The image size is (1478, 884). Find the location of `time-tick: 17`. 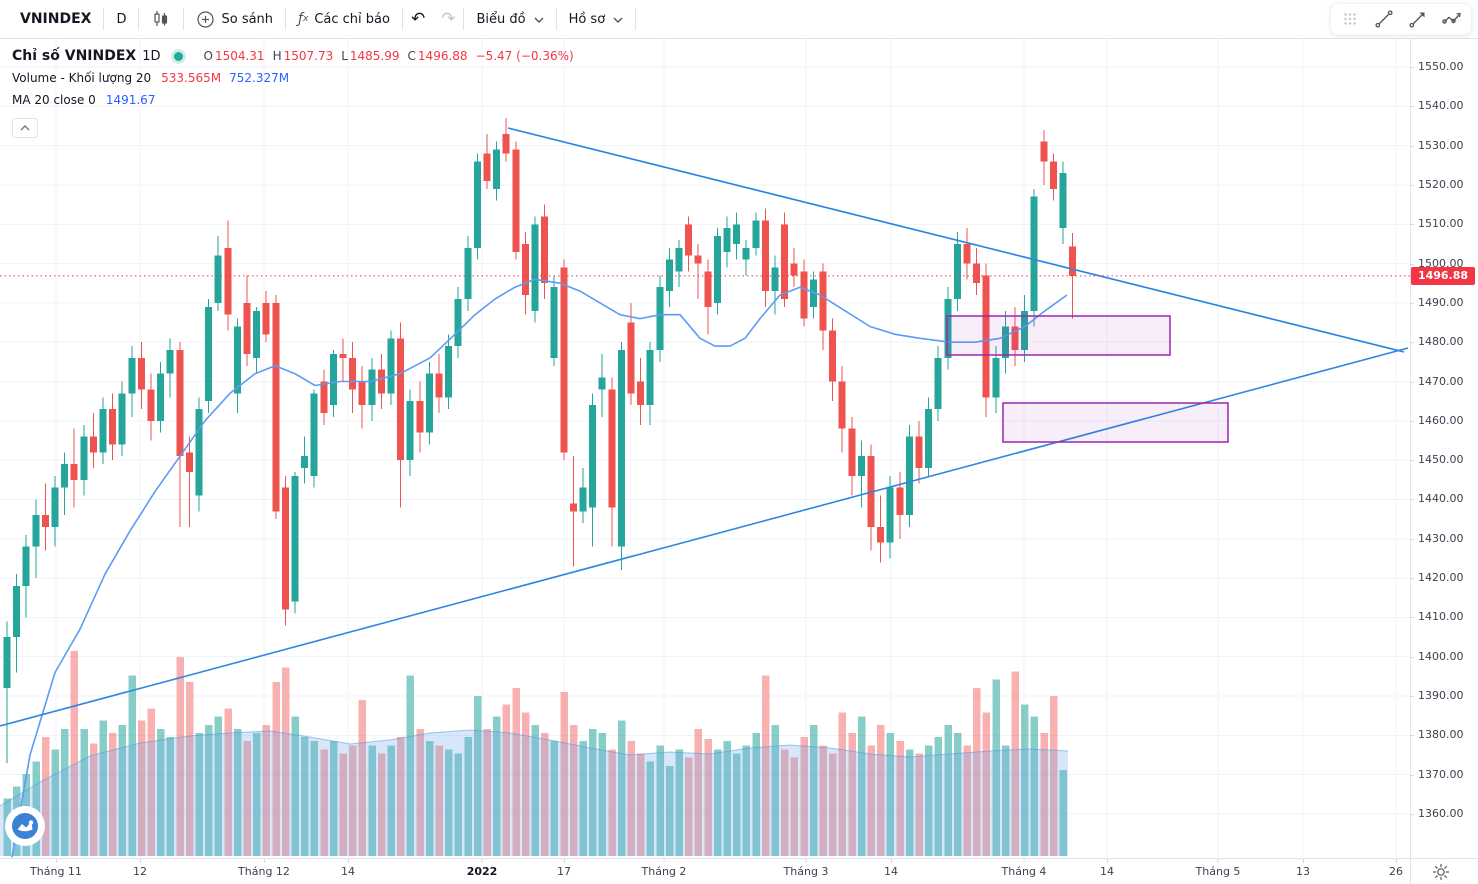

time-tick: 17 is located at coordinates (564, 868).